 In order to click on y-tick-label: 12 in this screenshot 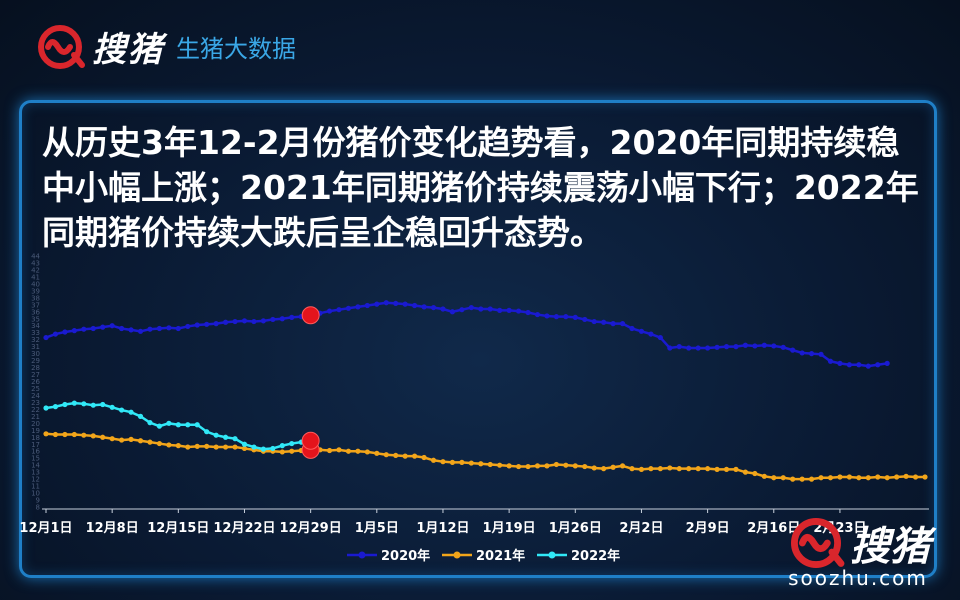, I will do `click(35, 480)`.